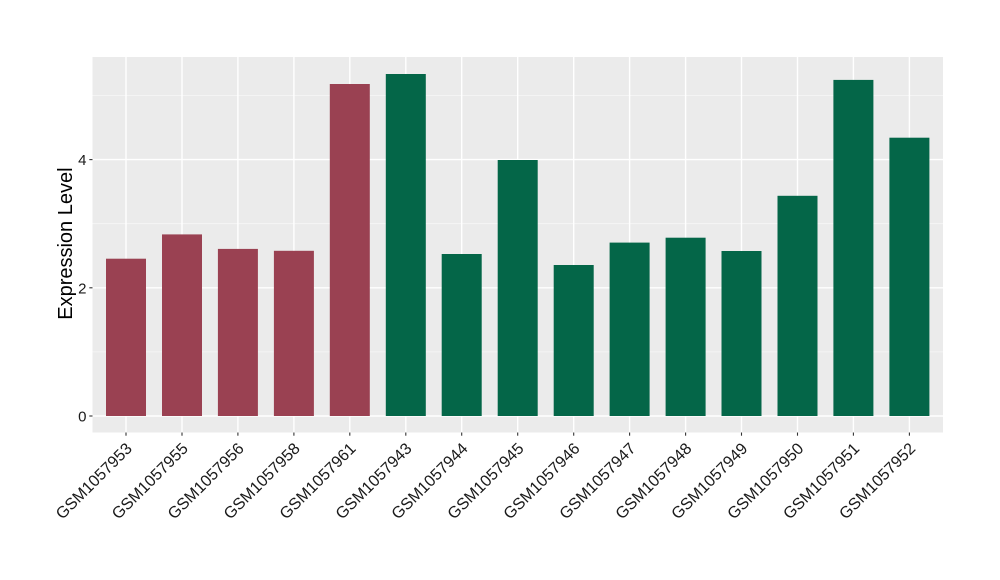 The width and height of the screenshot is (1000, 580). I want to click on svg-text: 0, so click(82, 417).